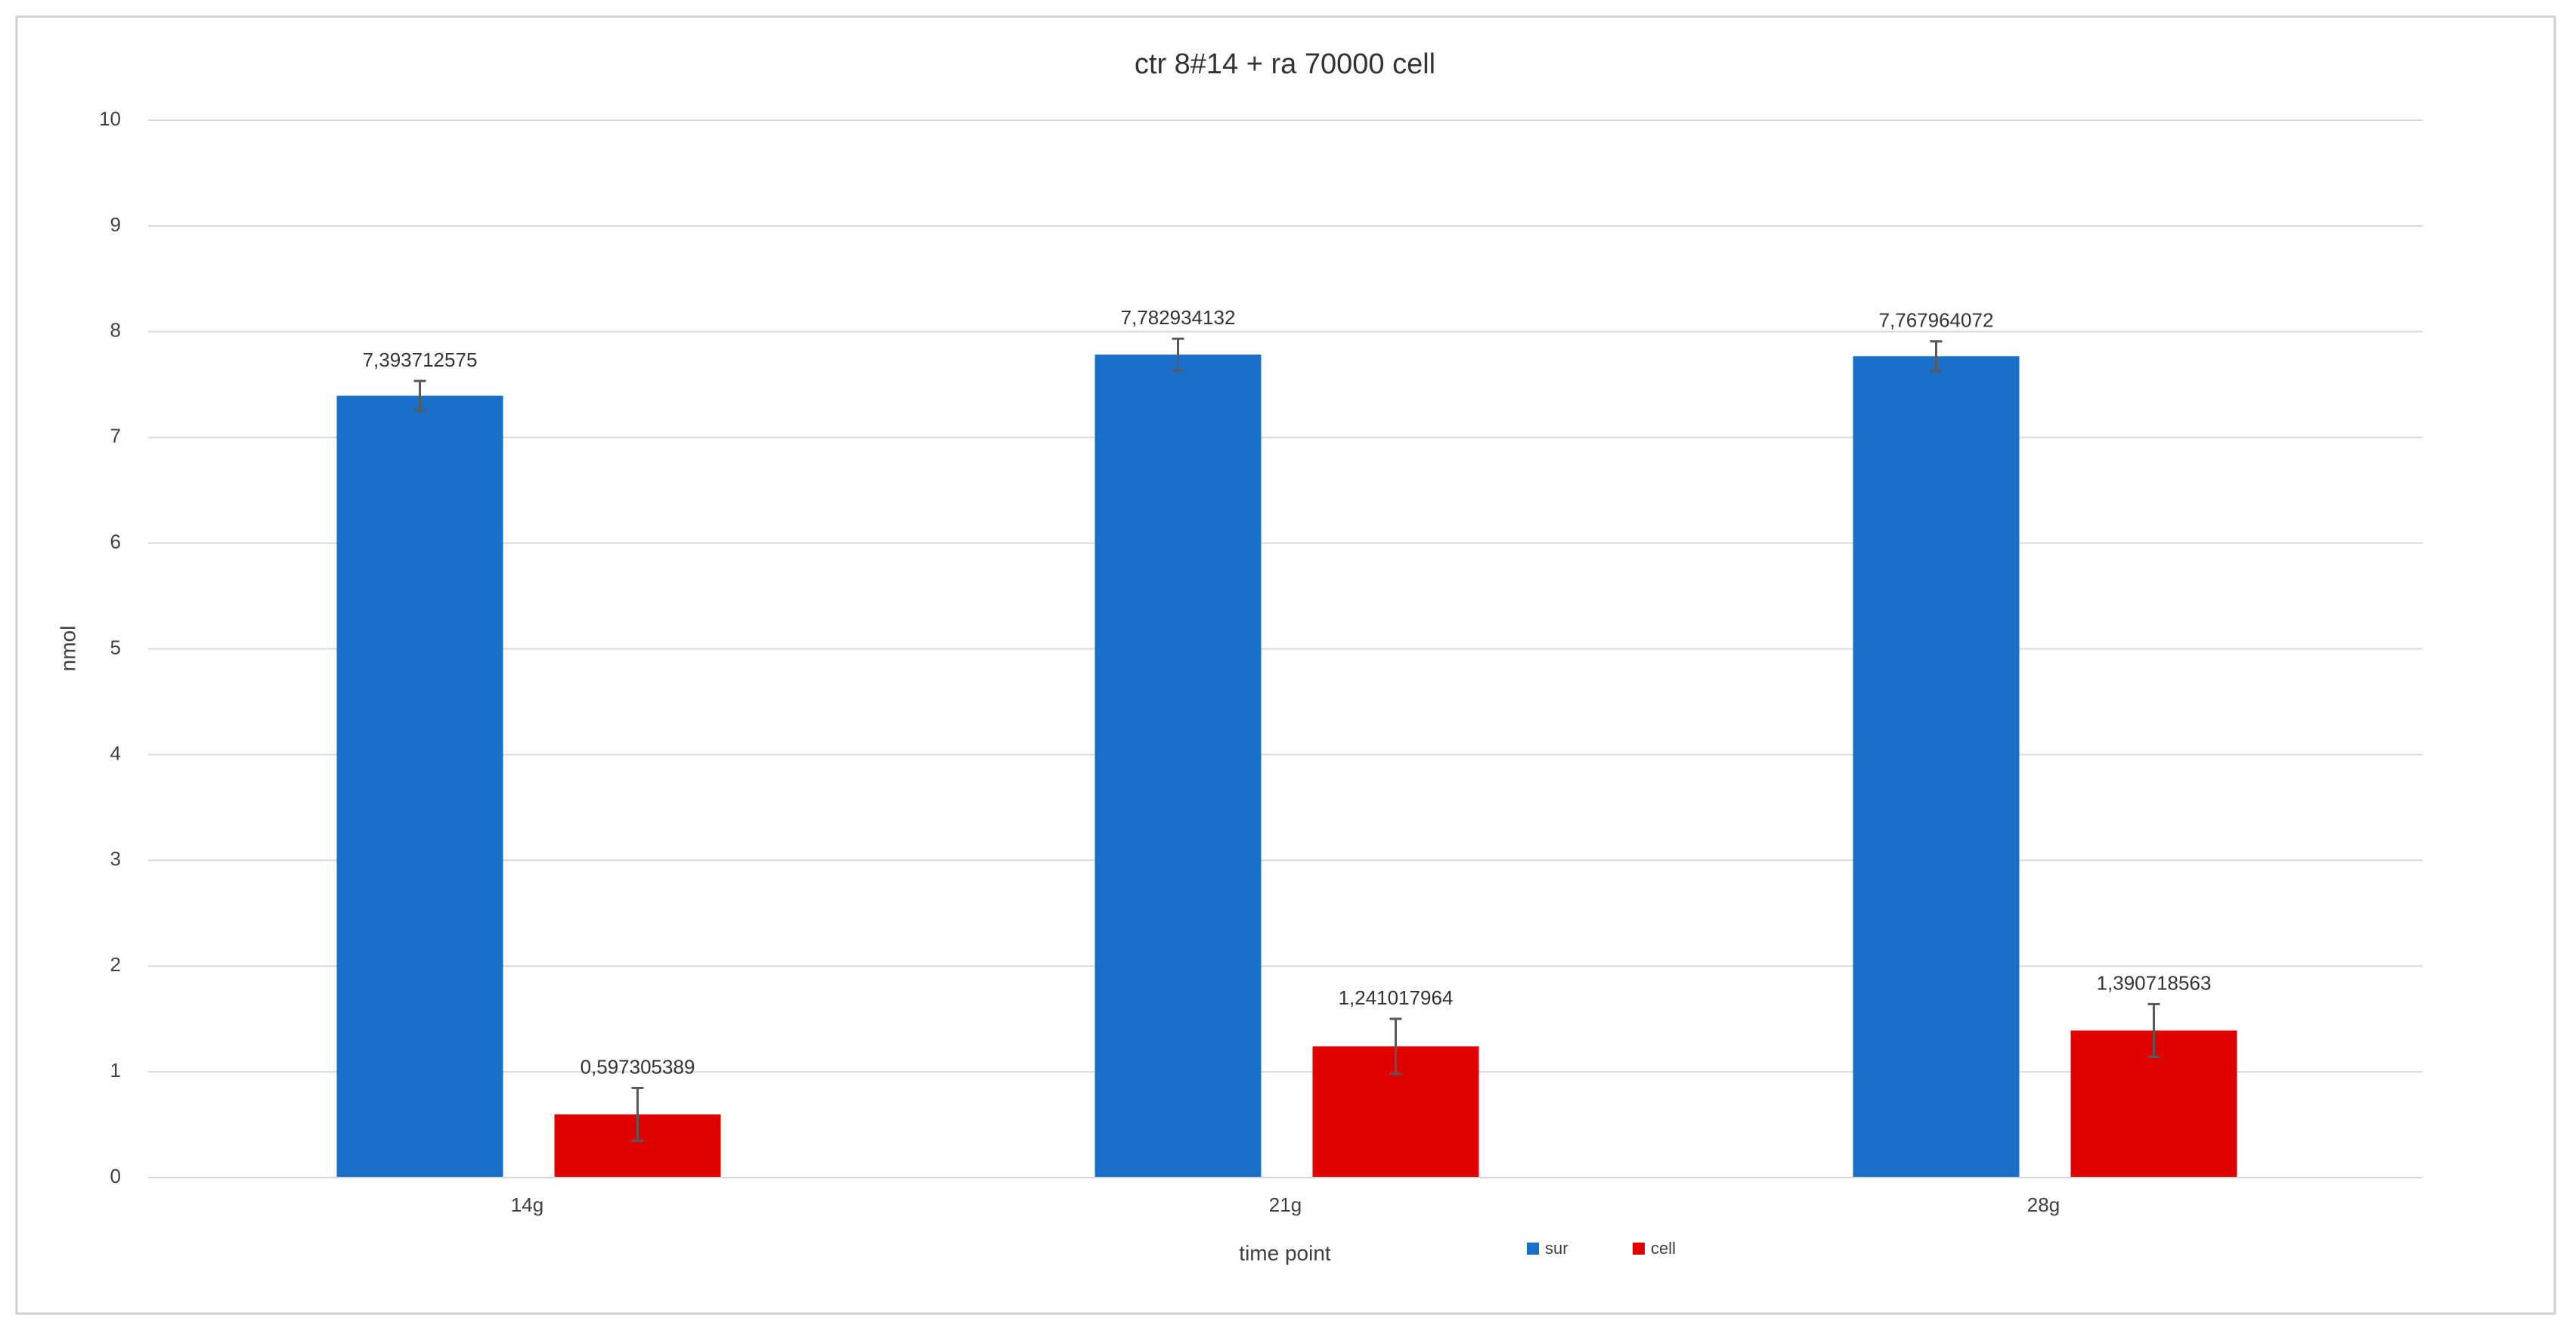 This screenshot has height=1331, width=2576. What do you see at coordinates (2154, 982) in the screenshot?
I see `data-label: 1,390718563` at bounding box center [2154, 982].